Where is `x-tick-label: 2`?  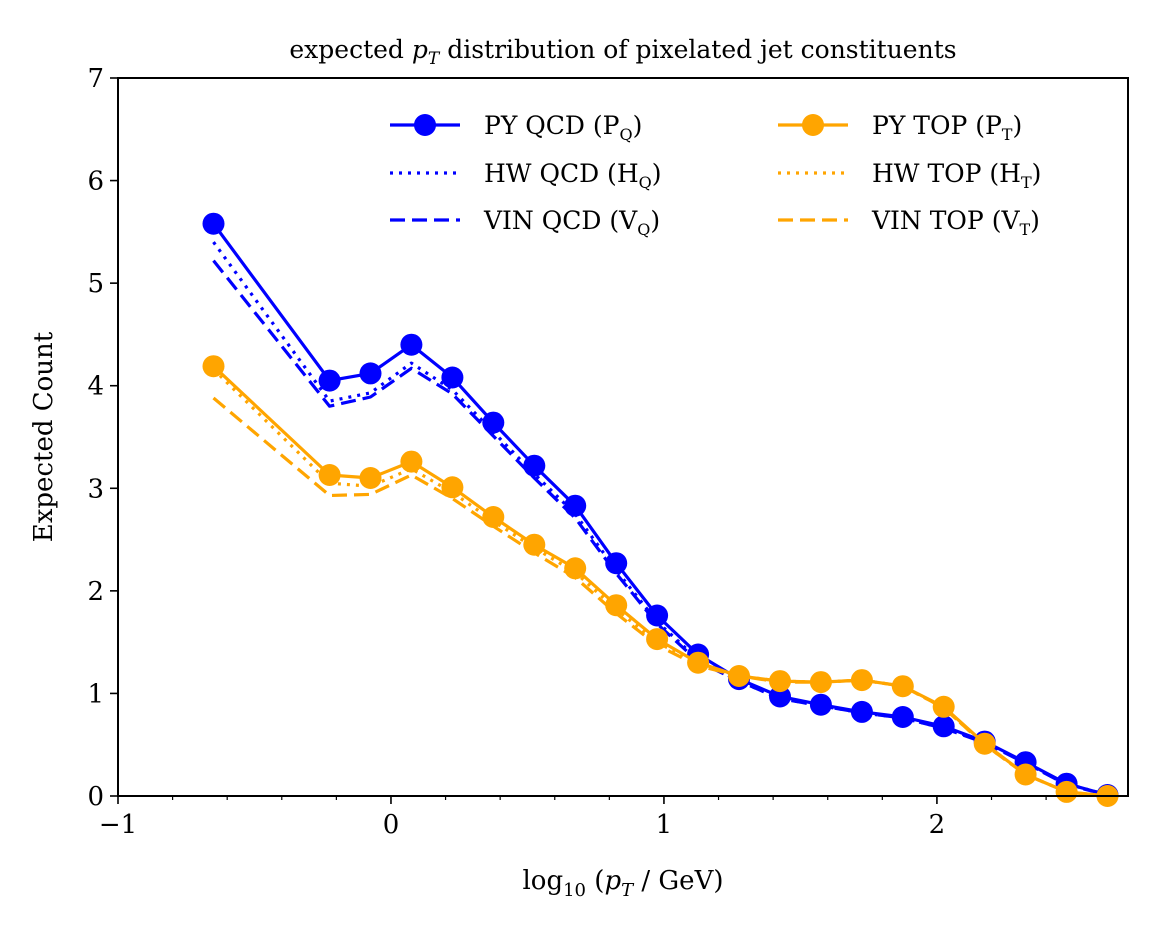
x-tick-label: 2 is located at coordinates (937, 825).